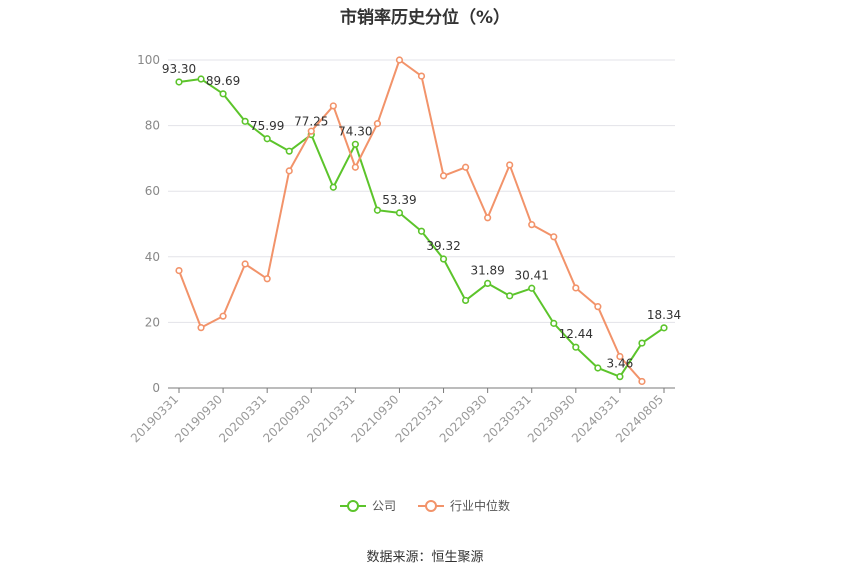  What do you see at coordinates (425, 557) in the screenshot?
I see `source-note: 数据来源：恒生聚源` at bounding box center [425, 557].